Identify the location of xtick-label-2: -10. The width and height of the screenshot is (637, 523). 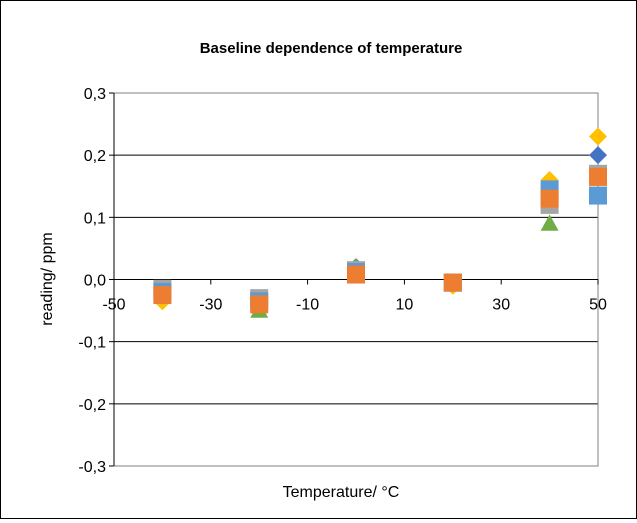
(307, 305).